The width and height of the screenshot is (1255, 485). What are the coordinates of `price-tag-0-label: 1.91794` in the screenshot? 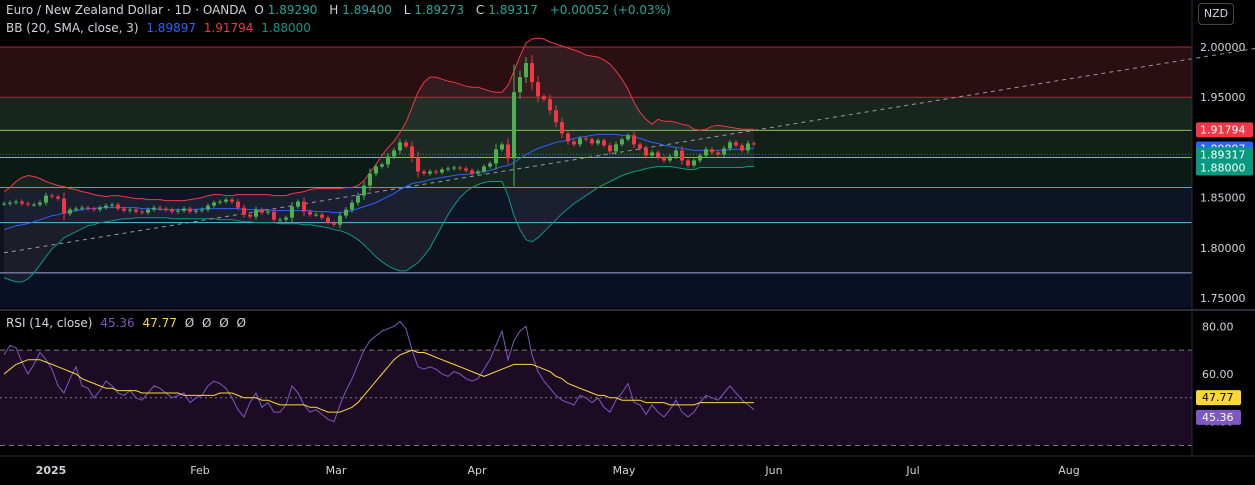 It's located at (1223, 129).